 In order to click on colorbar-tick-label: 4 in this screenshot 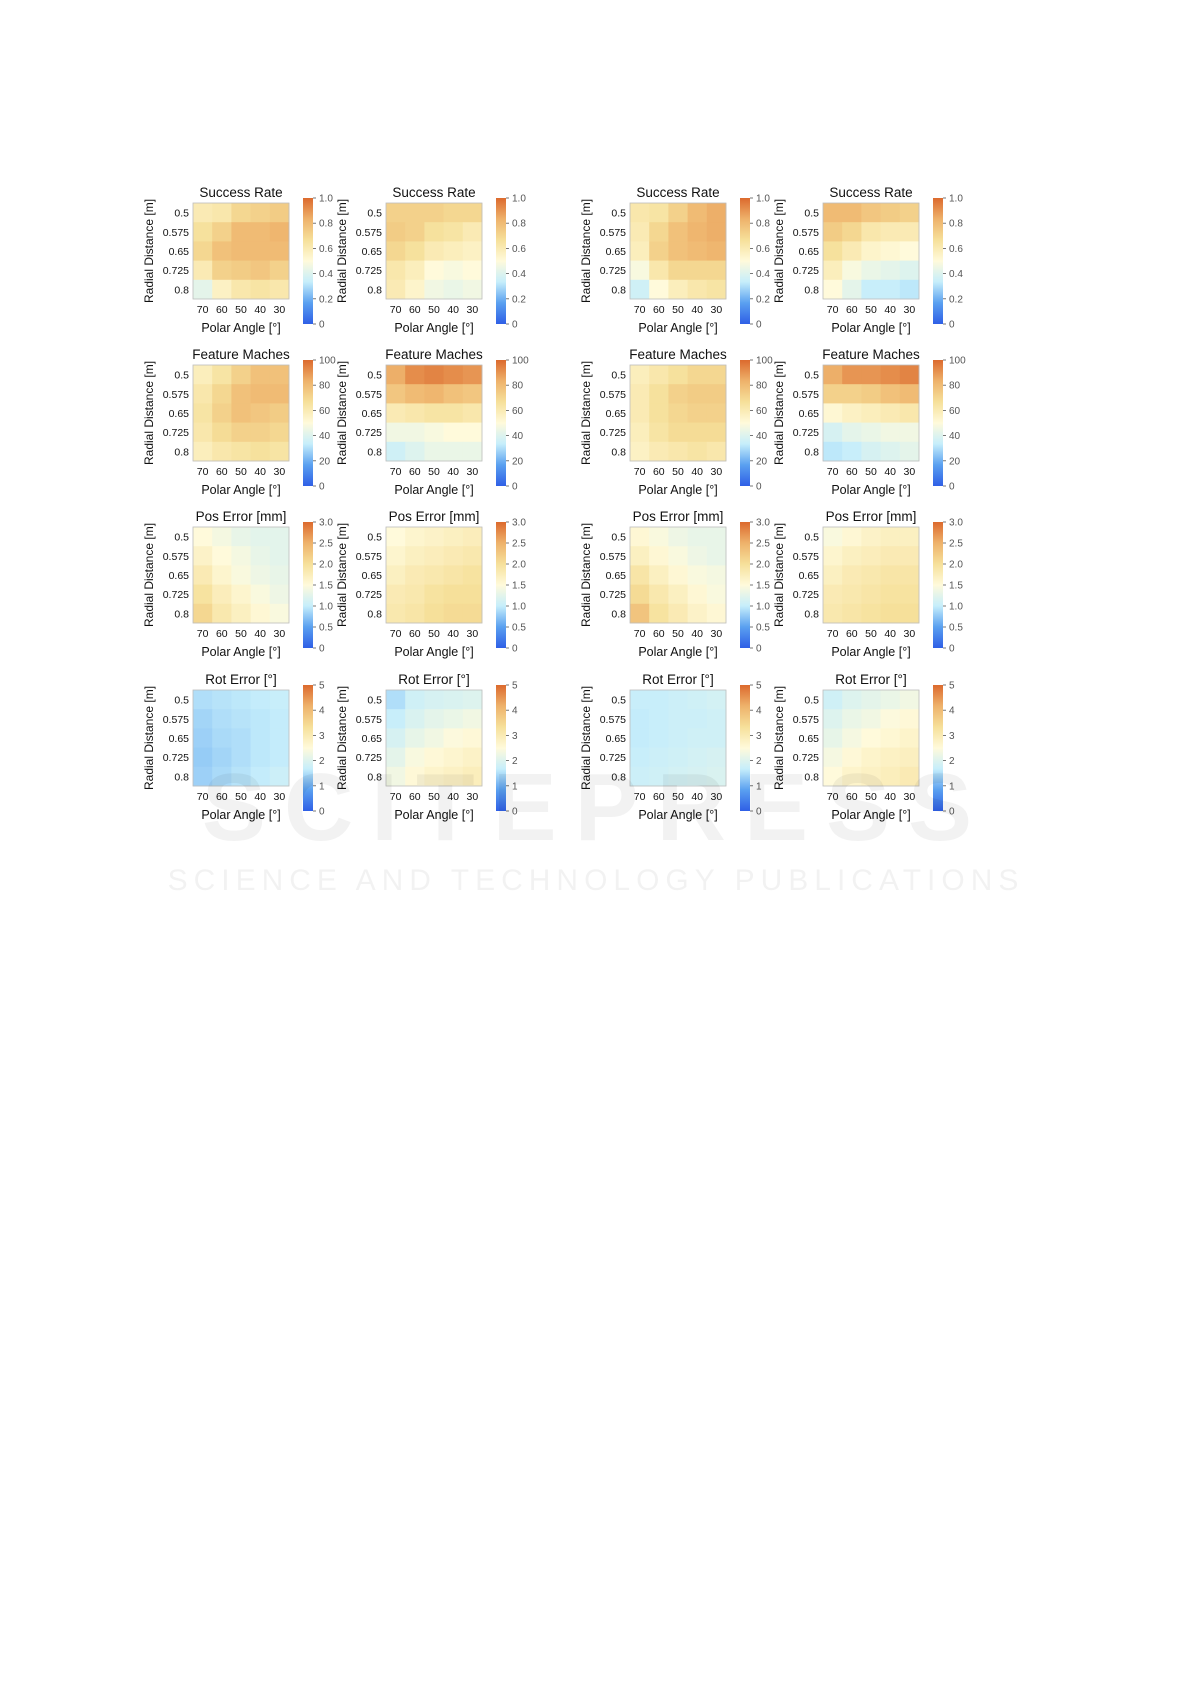, I will do `click(952, 711)`.